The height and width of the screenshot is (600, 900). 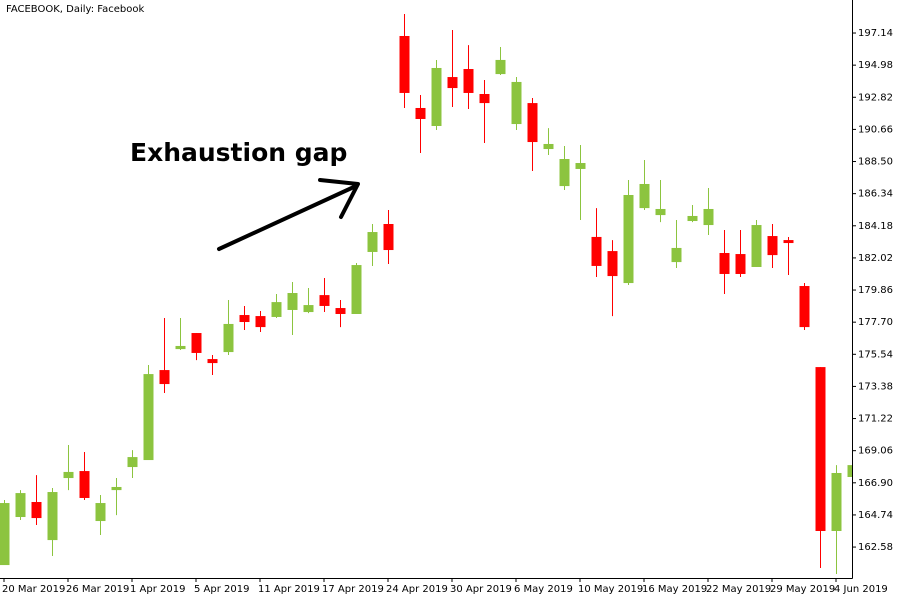 What do you see at coordinates (875, 194) in the screenshot?
I see `y-tick-label: 186.34` at bounding box center [875, 194].